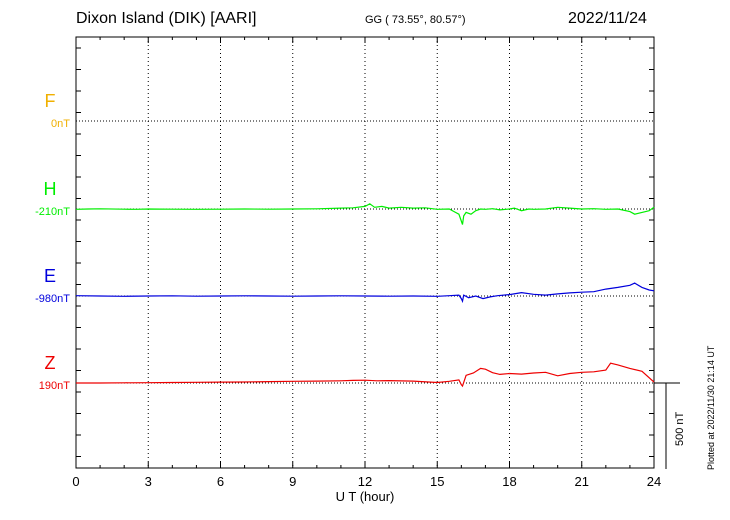 The height and width of the screenshot is (520, 730). I want to click on trace-E, so click(365, 293).